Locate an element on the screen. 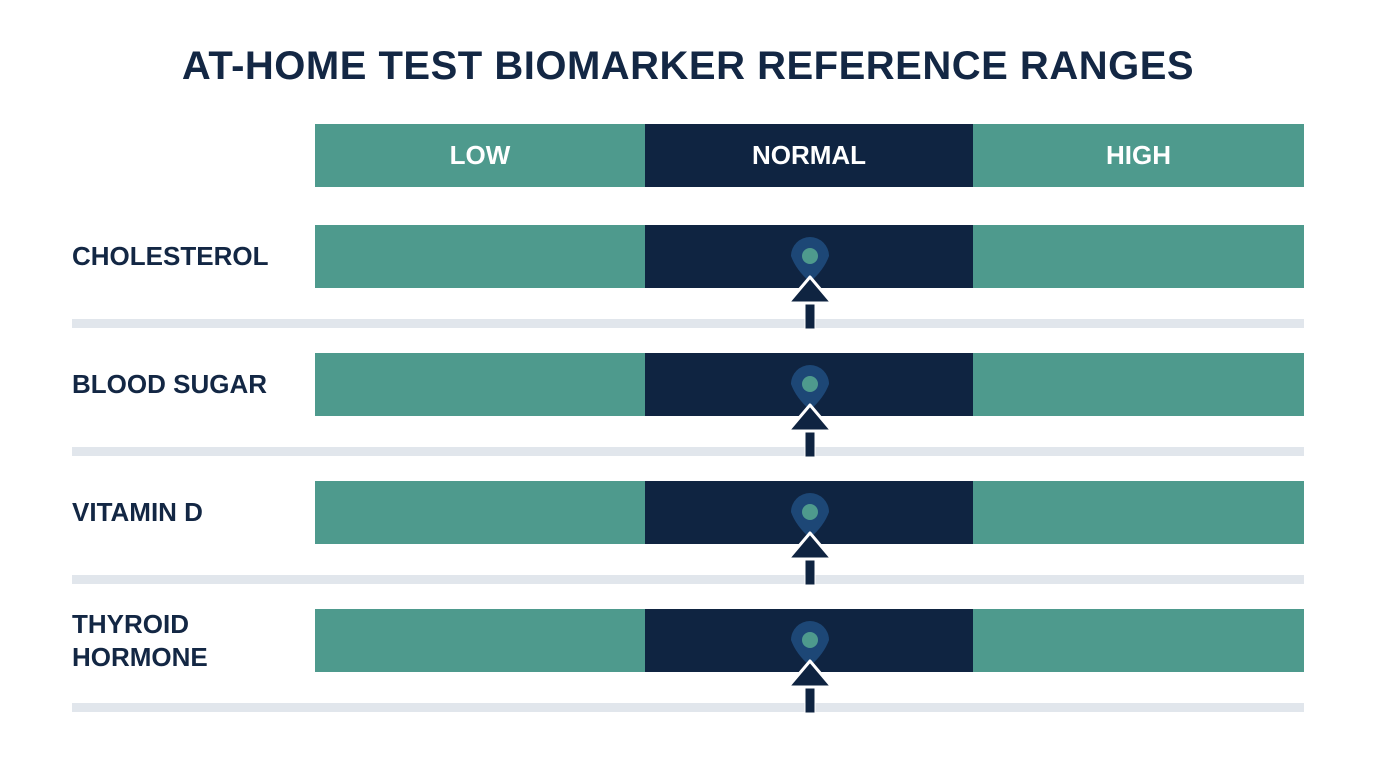 The image size is (1376, 768). header-label: NORMAL is located at coordinates (809, 155).